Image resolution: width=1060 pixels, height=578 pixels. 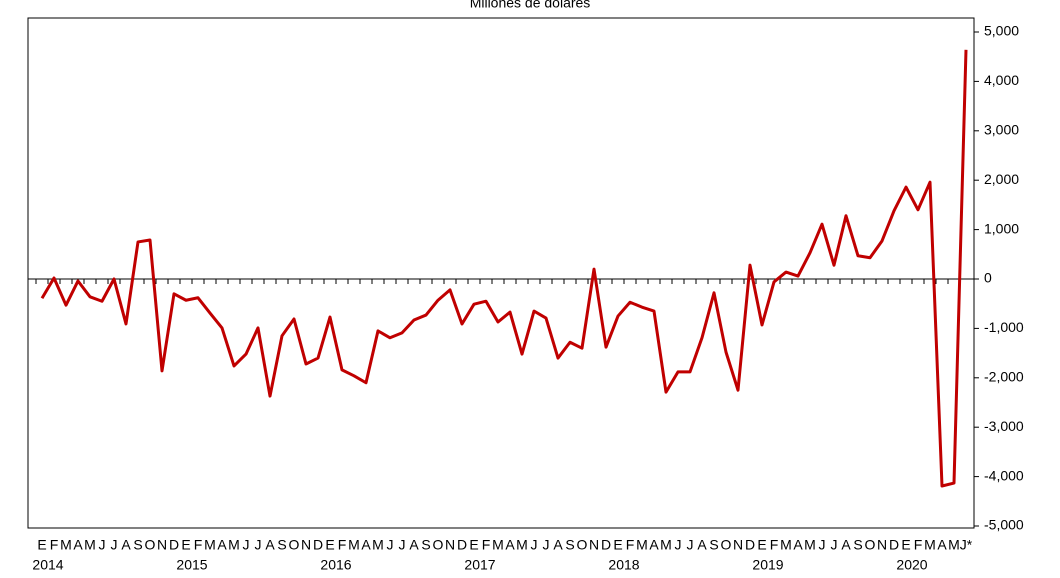 I want to click on y-tick-label: 5,000, so click(x=1001, y=31).